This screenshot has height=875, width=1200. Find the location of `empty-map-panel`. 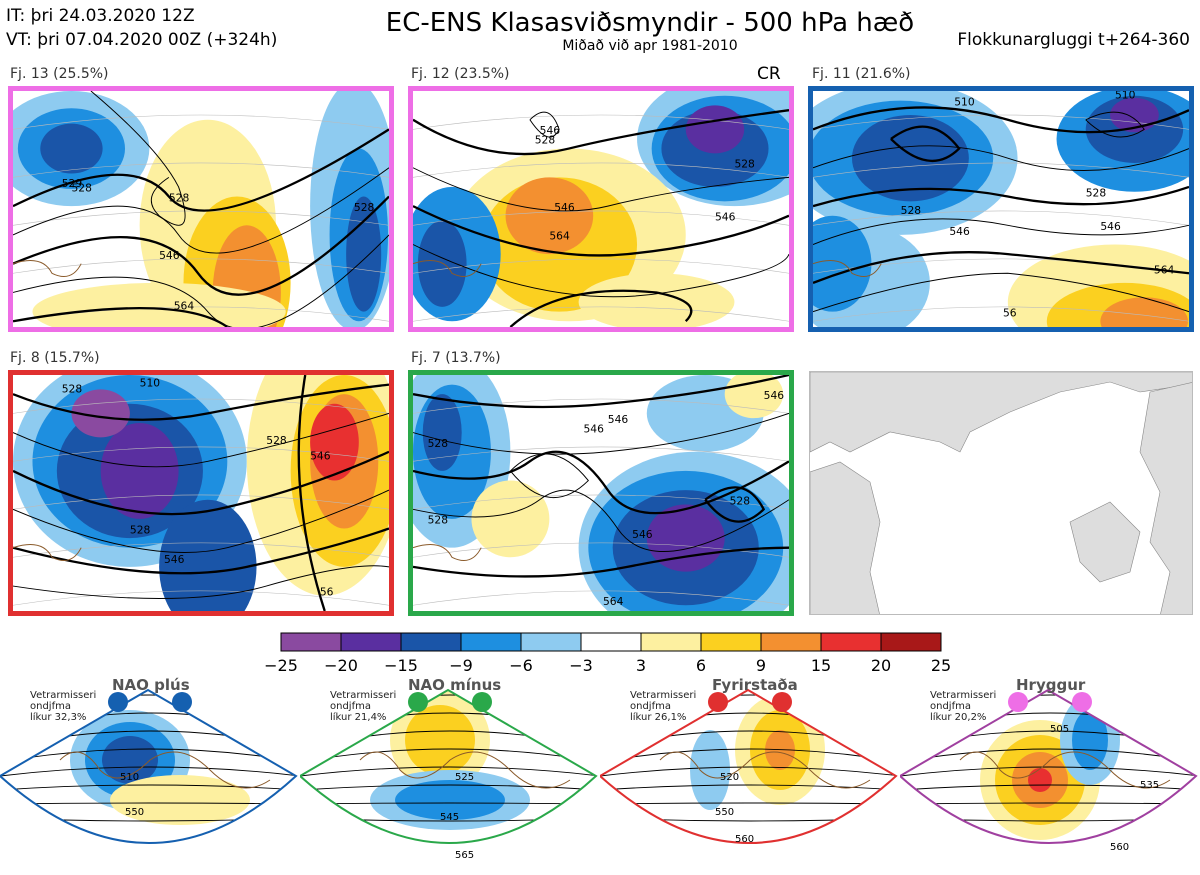

empty-map-panel is located at coordinates (1001, 493).